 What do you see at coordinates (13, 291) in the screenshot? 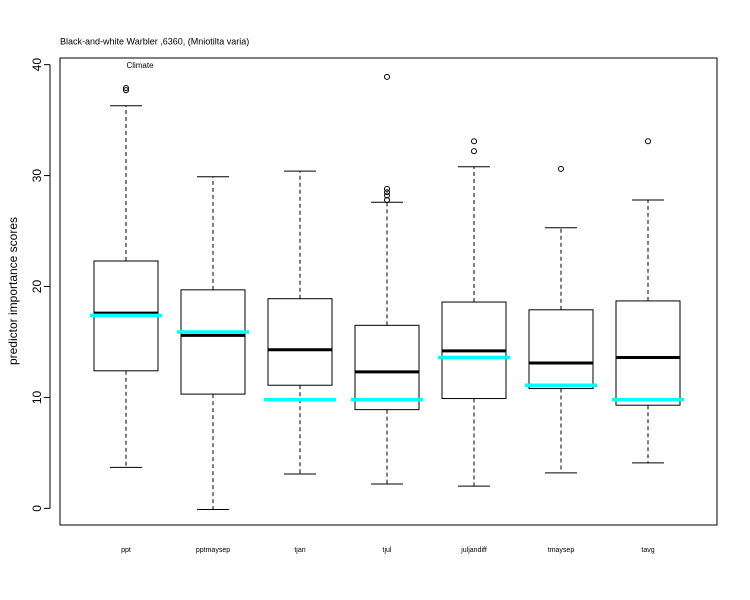
I see `y-axis-label: predictor importance scores` at bounding box center [13, 291].